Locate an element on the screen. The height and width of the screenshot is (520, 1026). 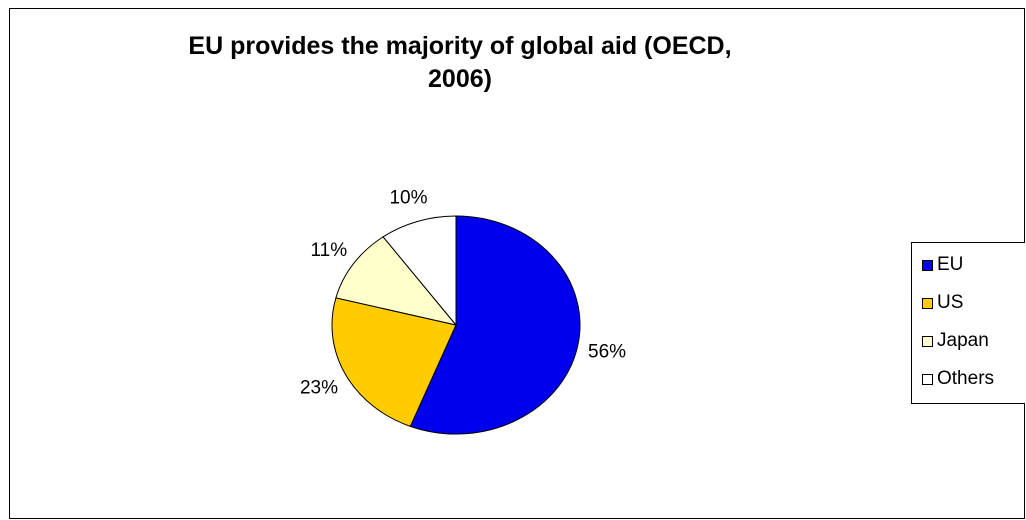
data-label-us: 23% is located at coordinates (319, 387).